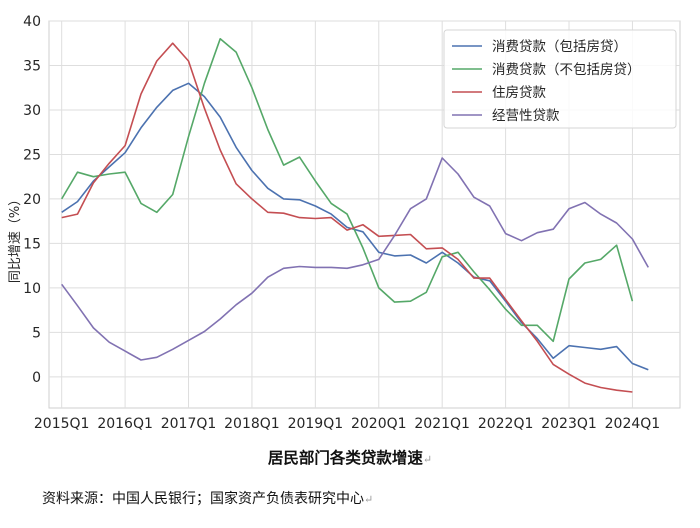 This screenshot has height=528, width=700. I want to click on y-tick-label: 10, so click(32, 289).